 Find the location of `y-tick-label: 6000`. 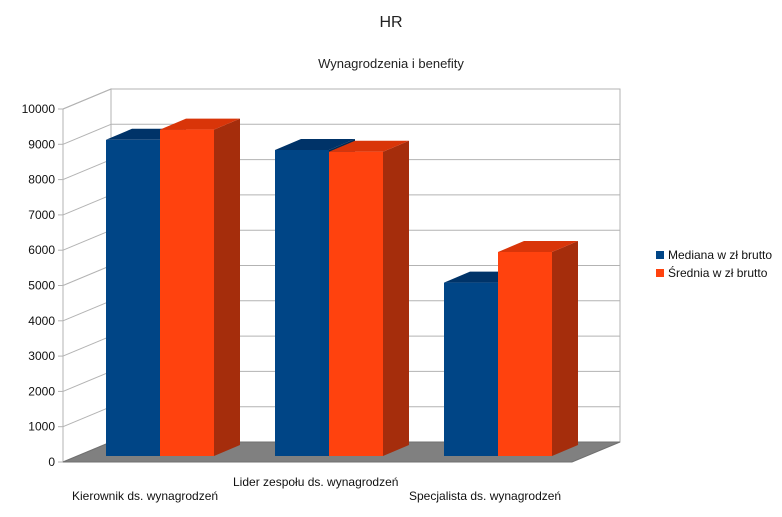

y-tick-label: 6000 is located at coordinates (41, 250).